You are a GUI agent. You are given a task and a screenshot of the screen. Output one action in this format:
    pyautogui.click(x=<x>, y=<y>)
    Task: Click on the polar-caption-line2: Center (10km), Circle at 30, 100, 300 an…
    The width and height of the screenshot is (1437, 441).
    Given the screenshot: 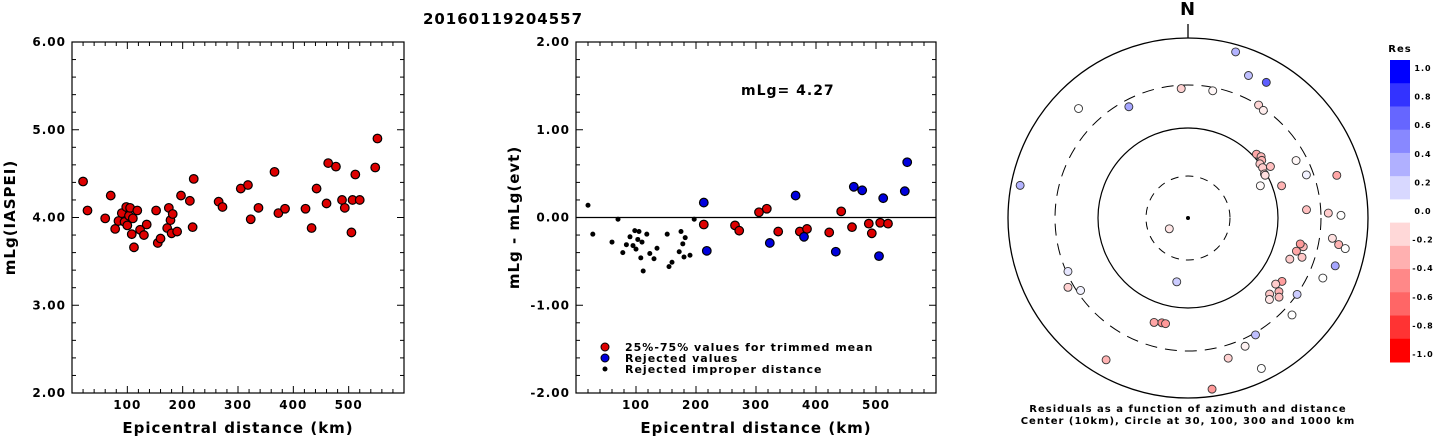 What is the action you would take?
    pyautogui.click(x=1188, y=421)
    